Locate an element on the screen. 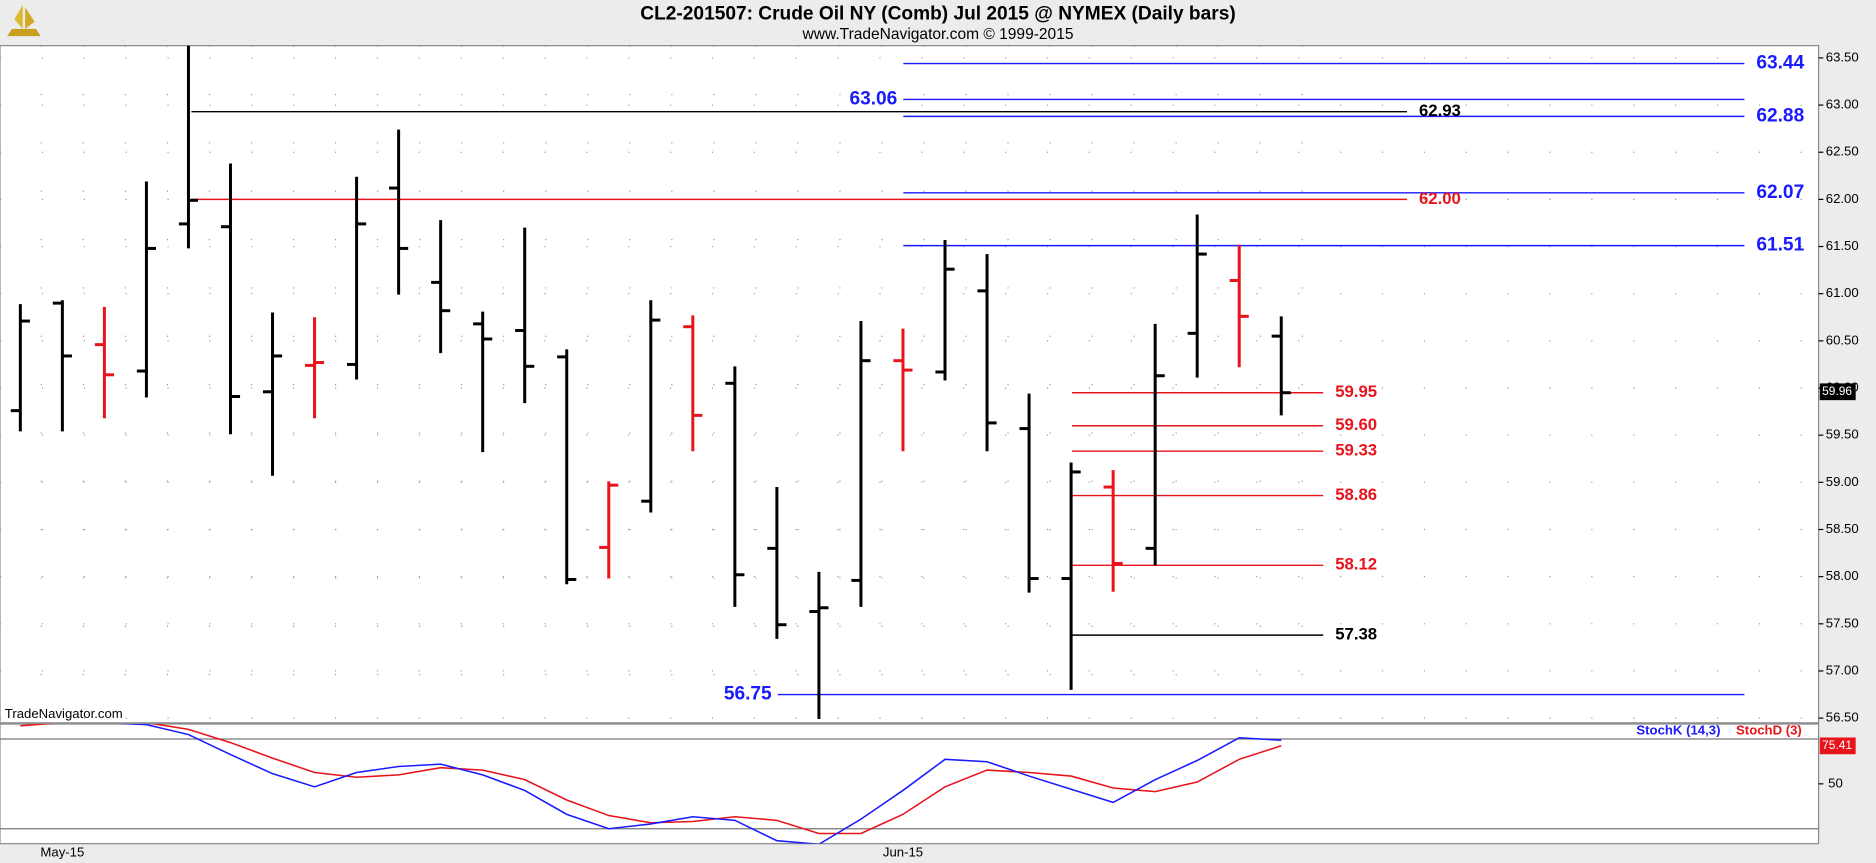 Image resolution: width=1876 pixels, height=863 pixels. legend-entry: StochK (14,3) is located at coordinates (1678, 730).